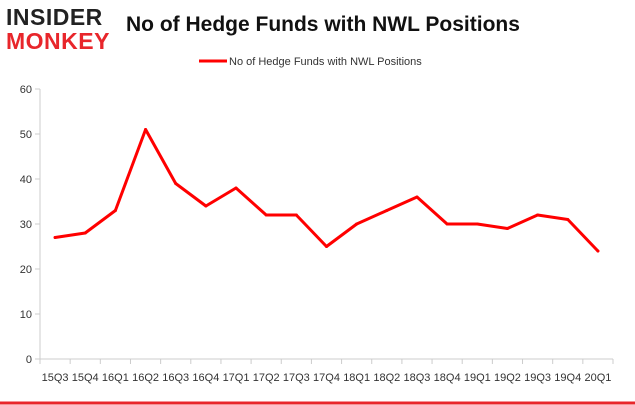 This screenshot has width=635, height=405. What do you see at coordinates (296, 378) in the screenshot?
I see `x-tick-label: 17Q3` at bounding box center [296, 378].